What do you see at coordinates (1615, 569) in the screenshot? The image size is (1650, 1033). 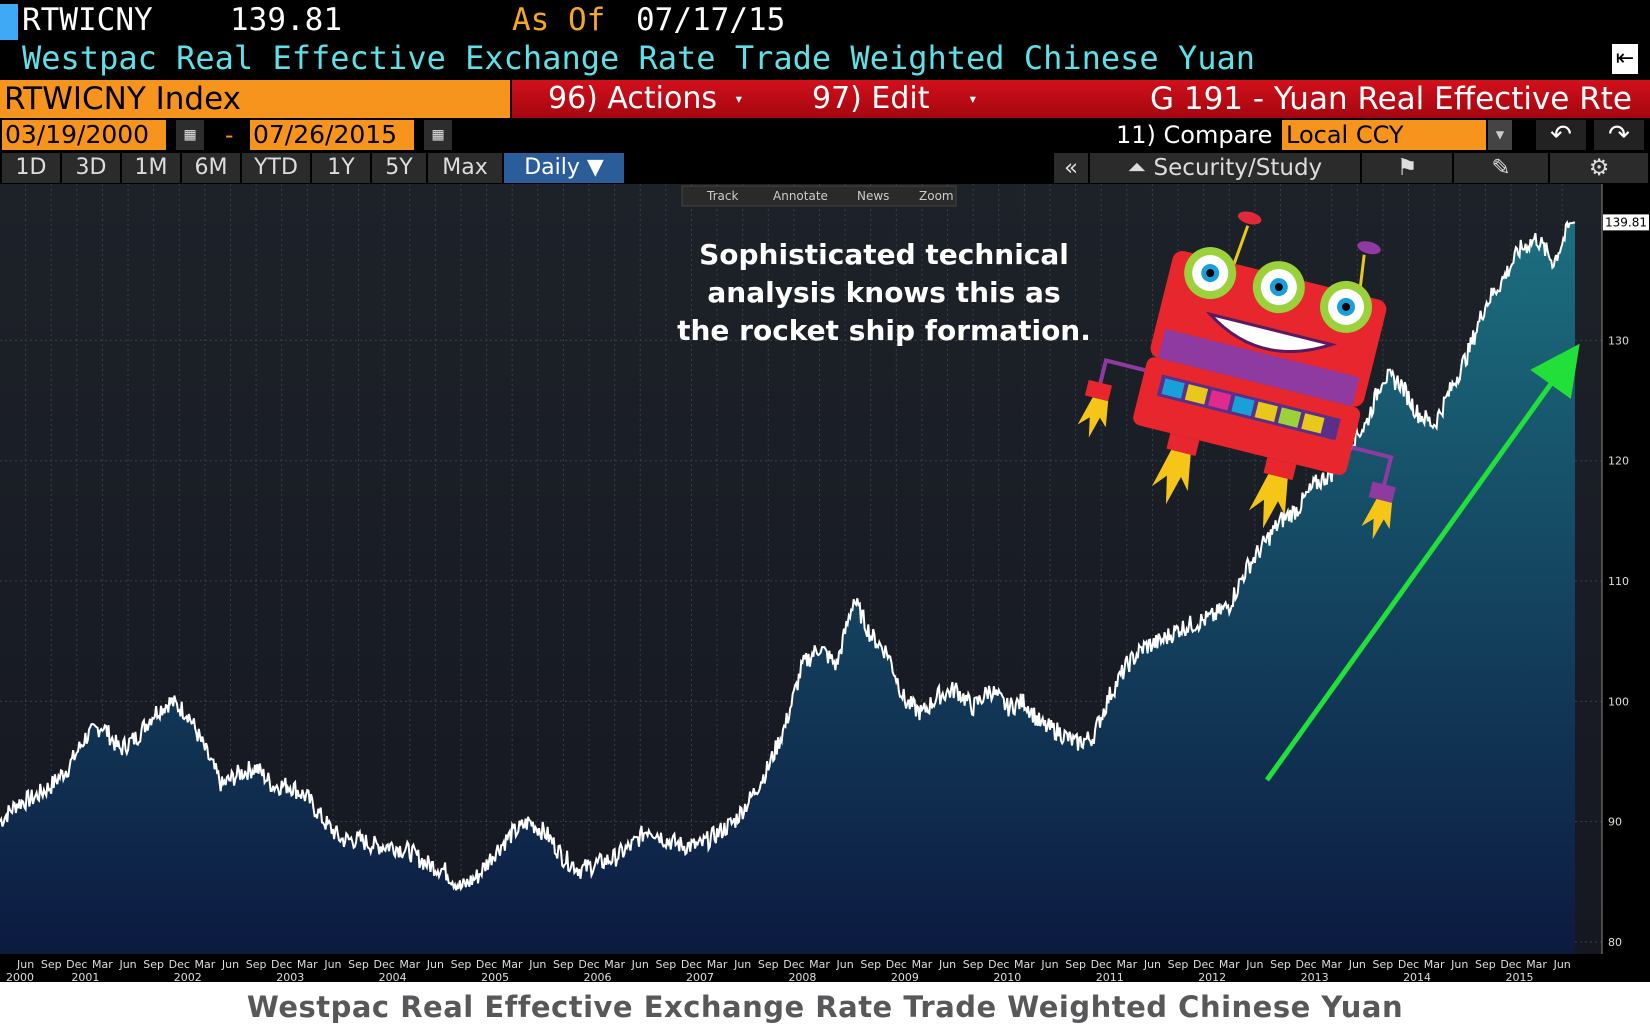 I see `y-axis: 80 90 100 110 120 130` at bounding box center [1615, 569].